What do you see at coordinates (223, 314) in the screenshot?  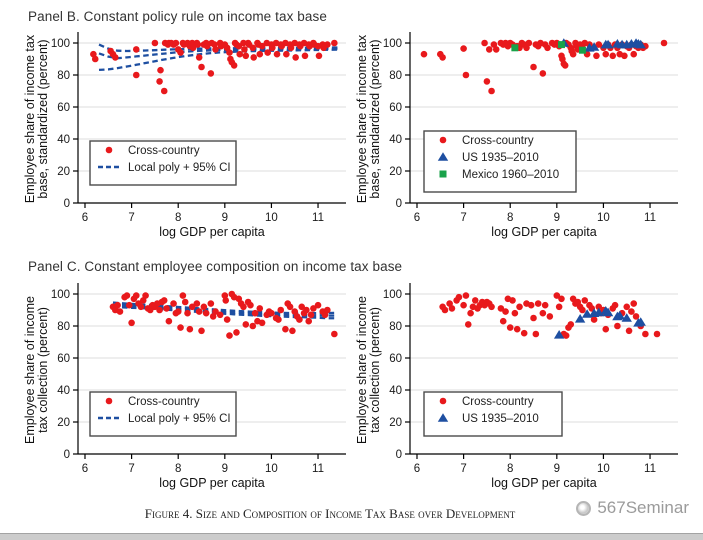 I see `series-dot` at bounding box center [223, 314].